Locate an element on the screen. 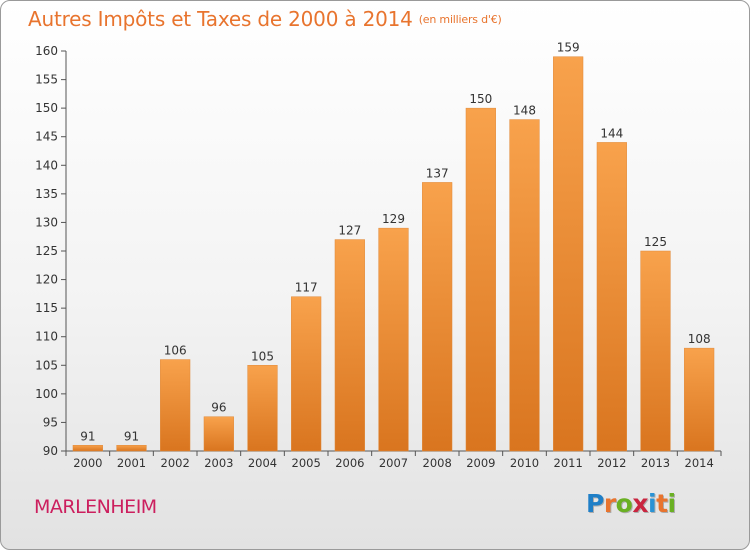 The width and height of the screenshot is (750, 550). data-label: 108 is located at coordinates (699, 339).